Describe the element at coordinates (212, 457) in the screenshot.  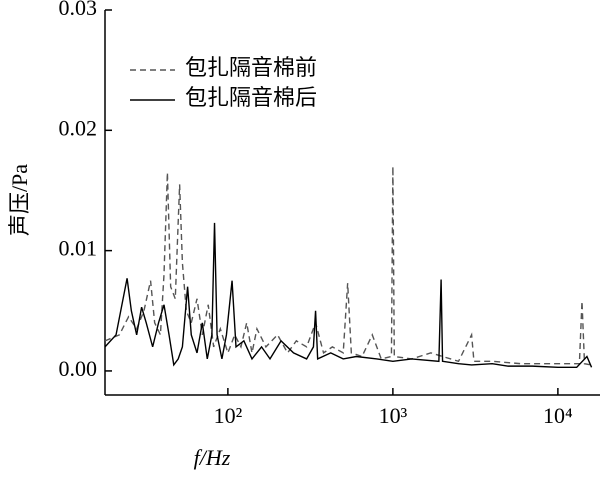
I see `x-axis-label: f/Hz` at that location.